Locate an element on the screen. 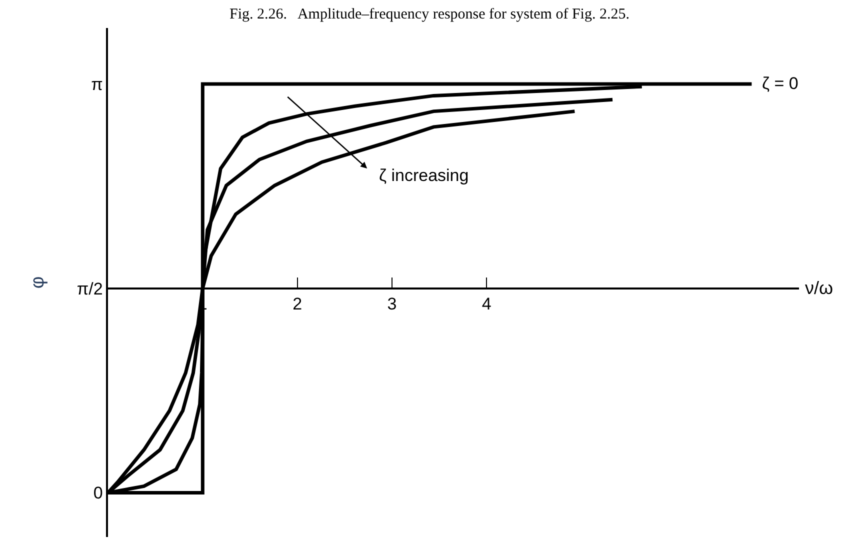  x-tick-label: 2 is located at coordinates (297, 304).